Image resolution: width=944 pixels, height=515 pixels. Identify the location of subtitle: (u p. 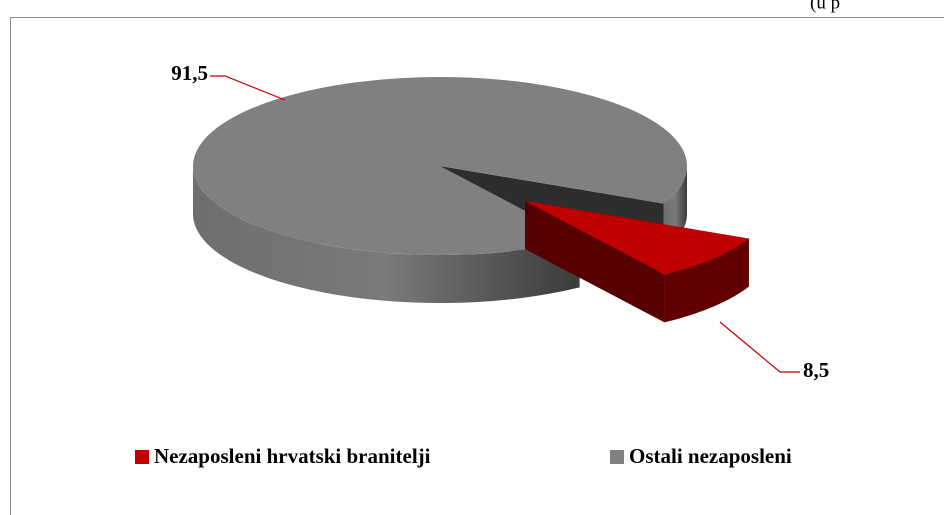
(825, 6).